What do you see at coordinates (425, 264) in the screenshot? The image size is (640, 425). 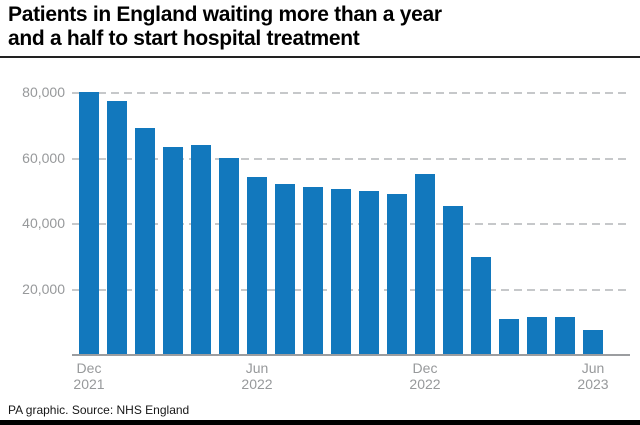 I see `chart-bar-dec-2022` at bounding box center [425, 264].